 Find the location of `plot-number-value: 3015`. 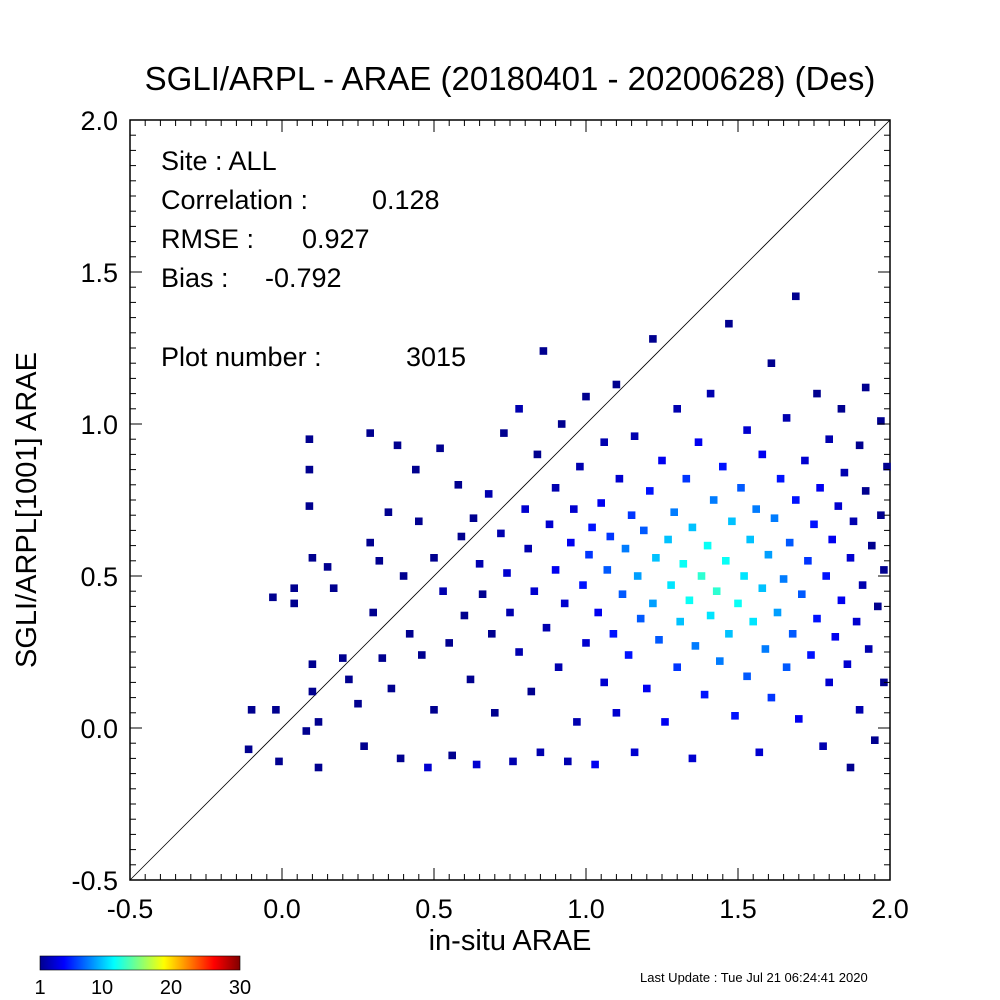

plot-number-value: 3015 is located at coordinates (436, 357).